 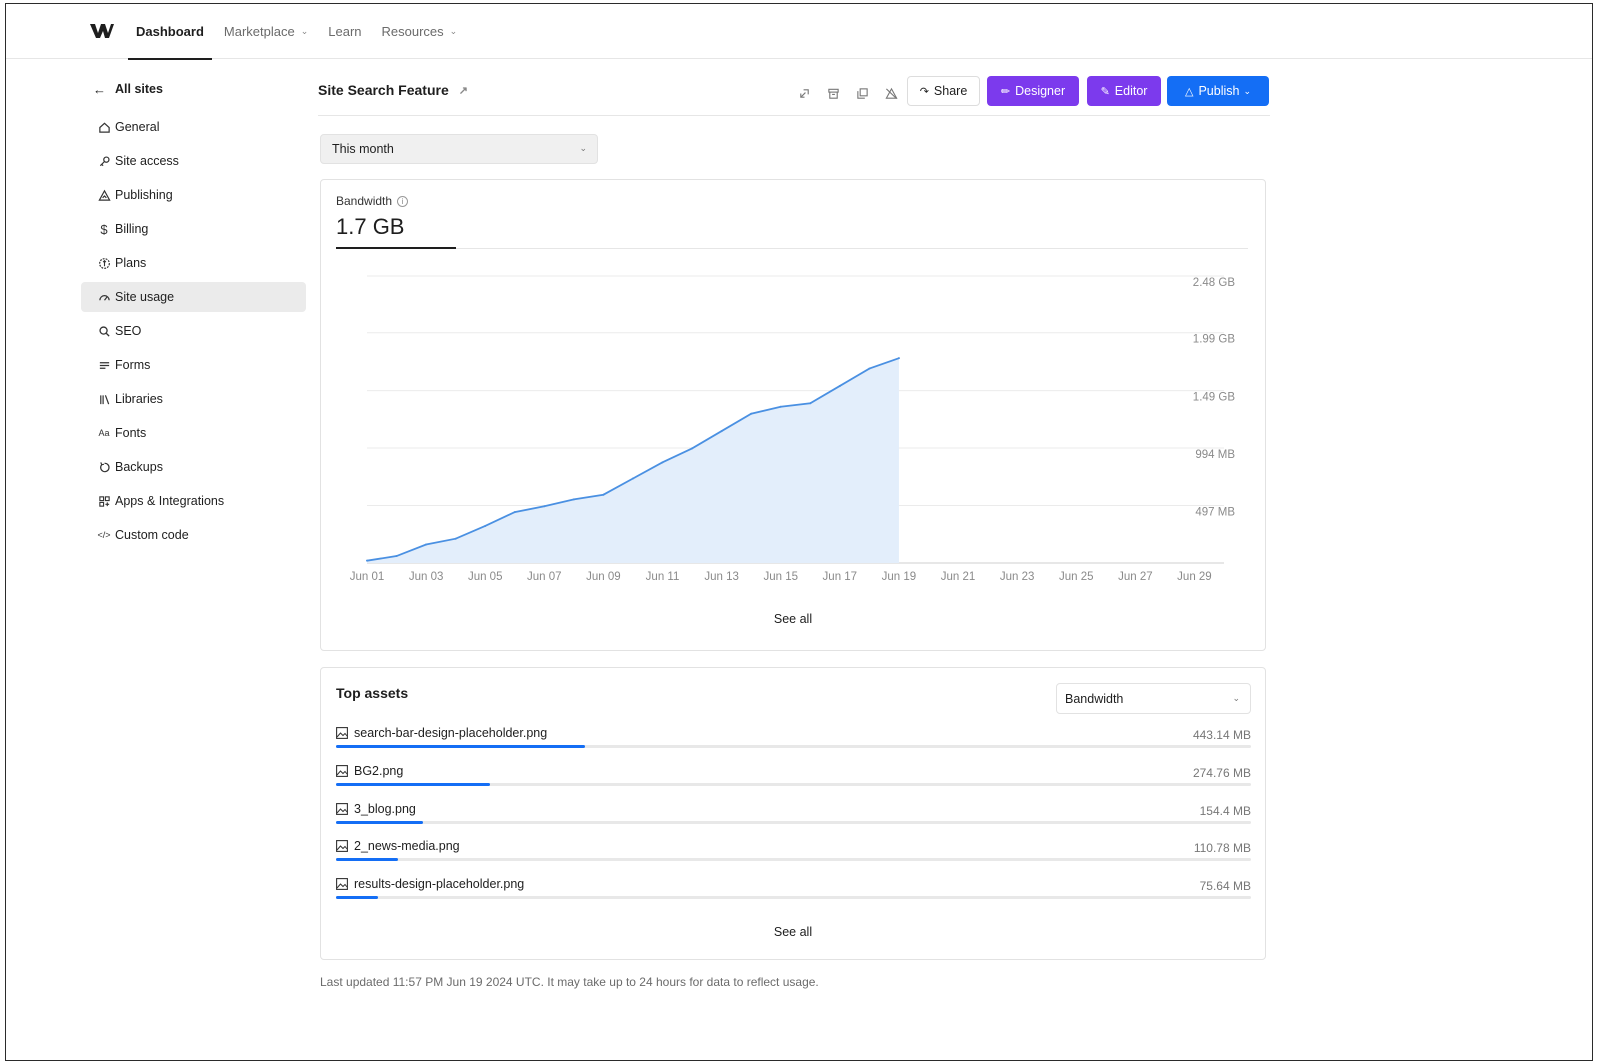 I want to click on sidebar-item-apps-integrations: Apps & Integrations, so click(x=193, y=501).